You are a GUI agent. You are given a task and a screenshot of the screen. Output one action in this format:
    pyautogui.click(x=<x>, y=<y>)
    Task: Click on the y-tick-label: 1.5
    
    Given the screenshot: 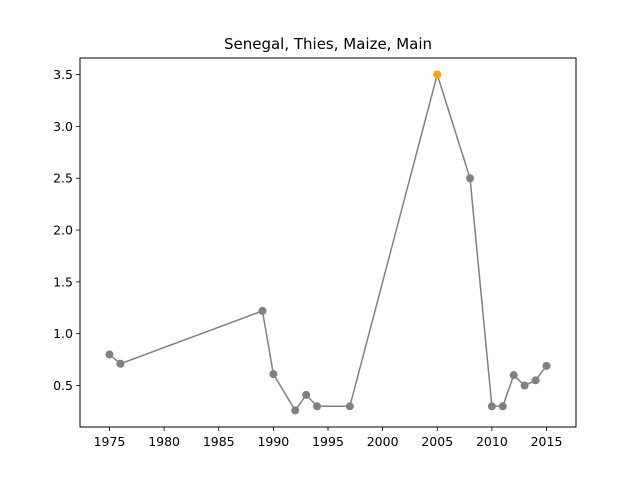 What is the action you would take?
    pyautogui.click(x=63, y=281)
    